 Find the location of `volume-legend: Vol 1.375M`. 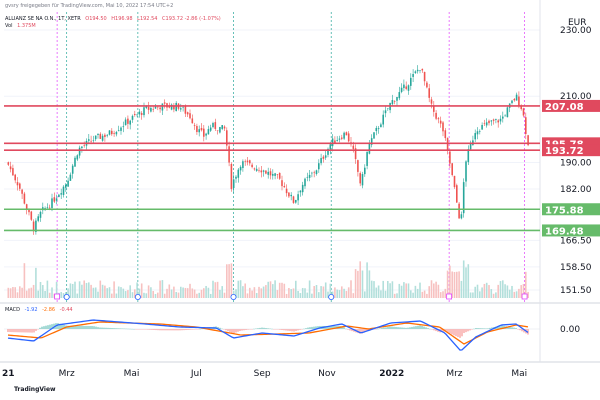

volume-legend: Vol 1.375M is located at coordinates (22, 26).